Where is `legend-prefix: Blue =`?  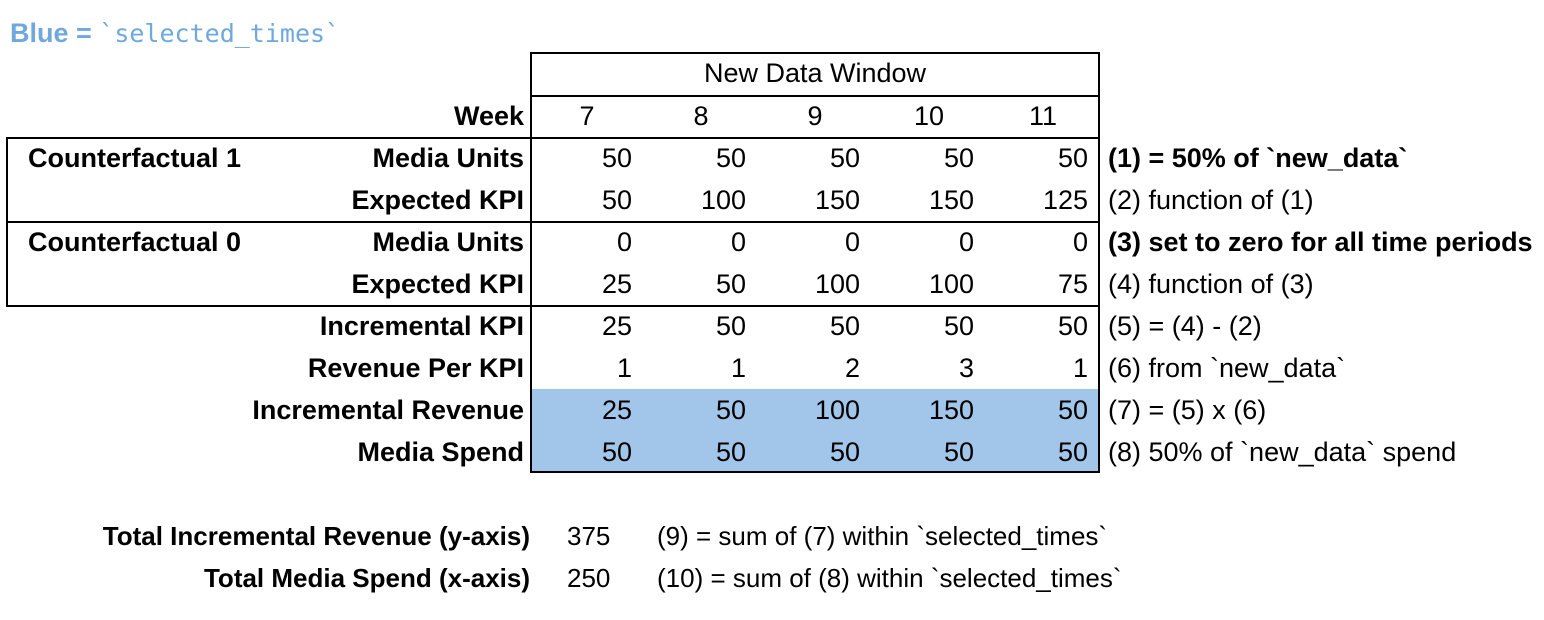 legend-prefix: Blue = is located at coordinates (55, 32).